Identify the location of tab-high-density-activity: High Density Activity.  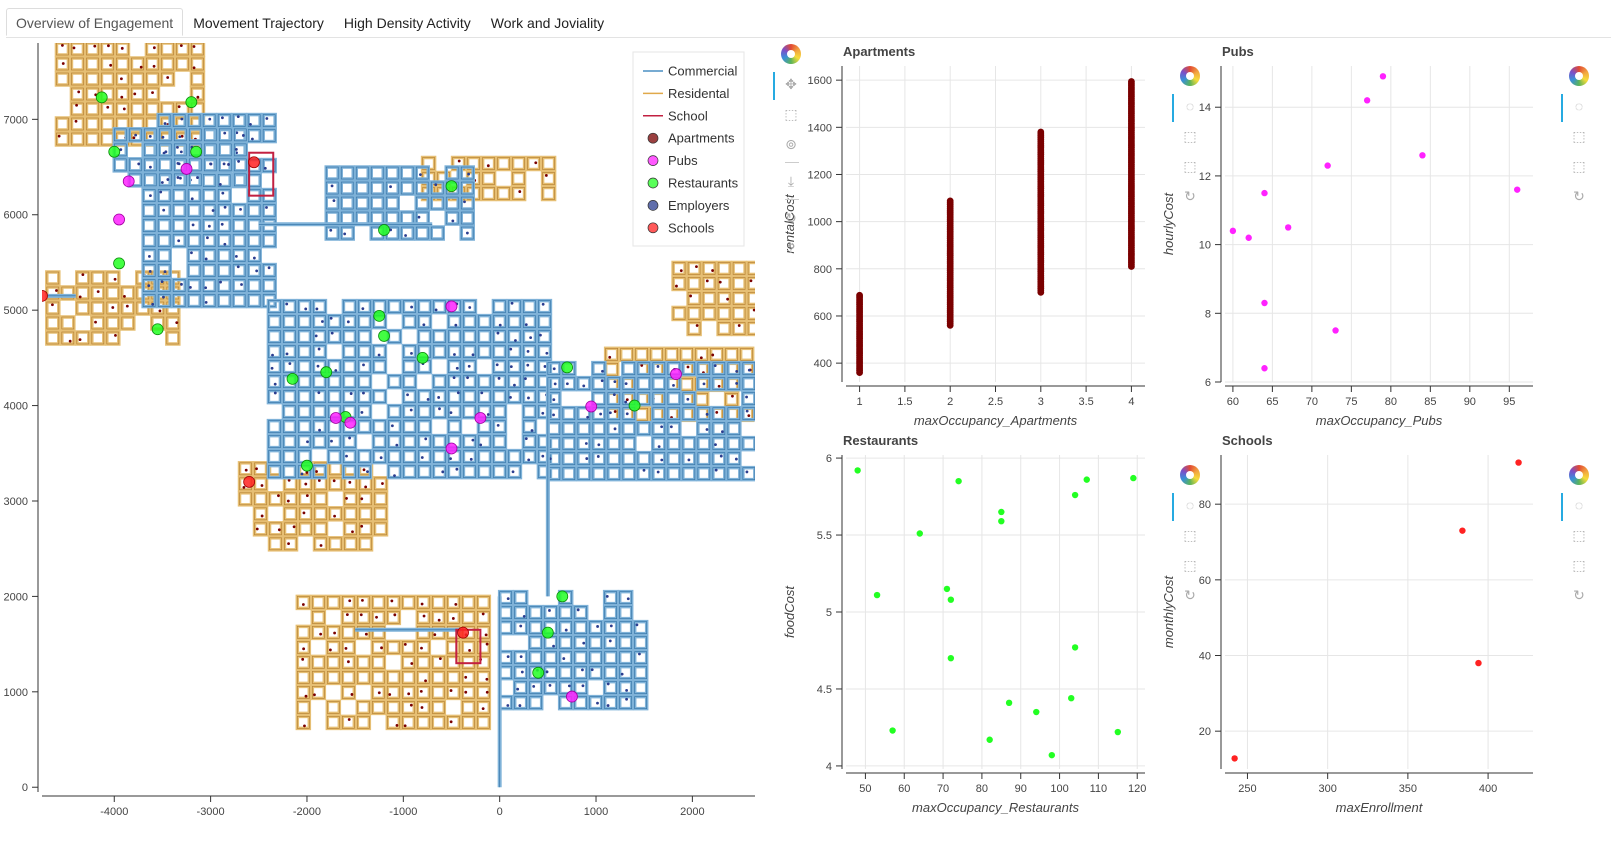
(407, 23).